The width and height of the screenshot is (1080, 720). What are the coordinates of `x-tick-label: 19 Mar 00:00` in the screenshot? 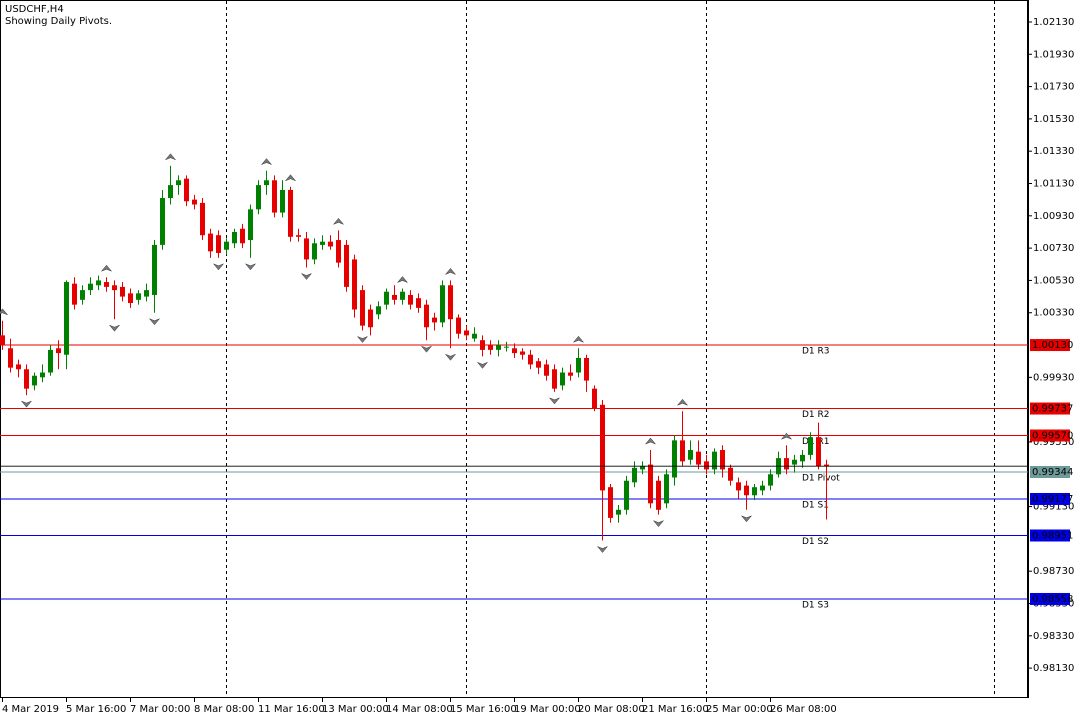 It's located at (547, 709).